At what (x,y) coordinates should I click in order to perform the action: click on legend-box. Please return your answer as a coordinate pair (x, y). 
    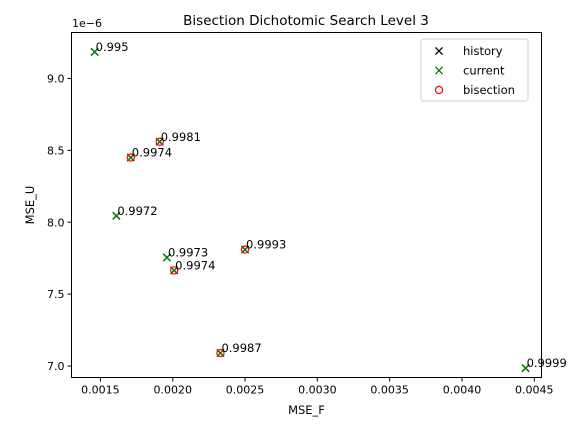
    Looking at the image, I should click on (474, 70).